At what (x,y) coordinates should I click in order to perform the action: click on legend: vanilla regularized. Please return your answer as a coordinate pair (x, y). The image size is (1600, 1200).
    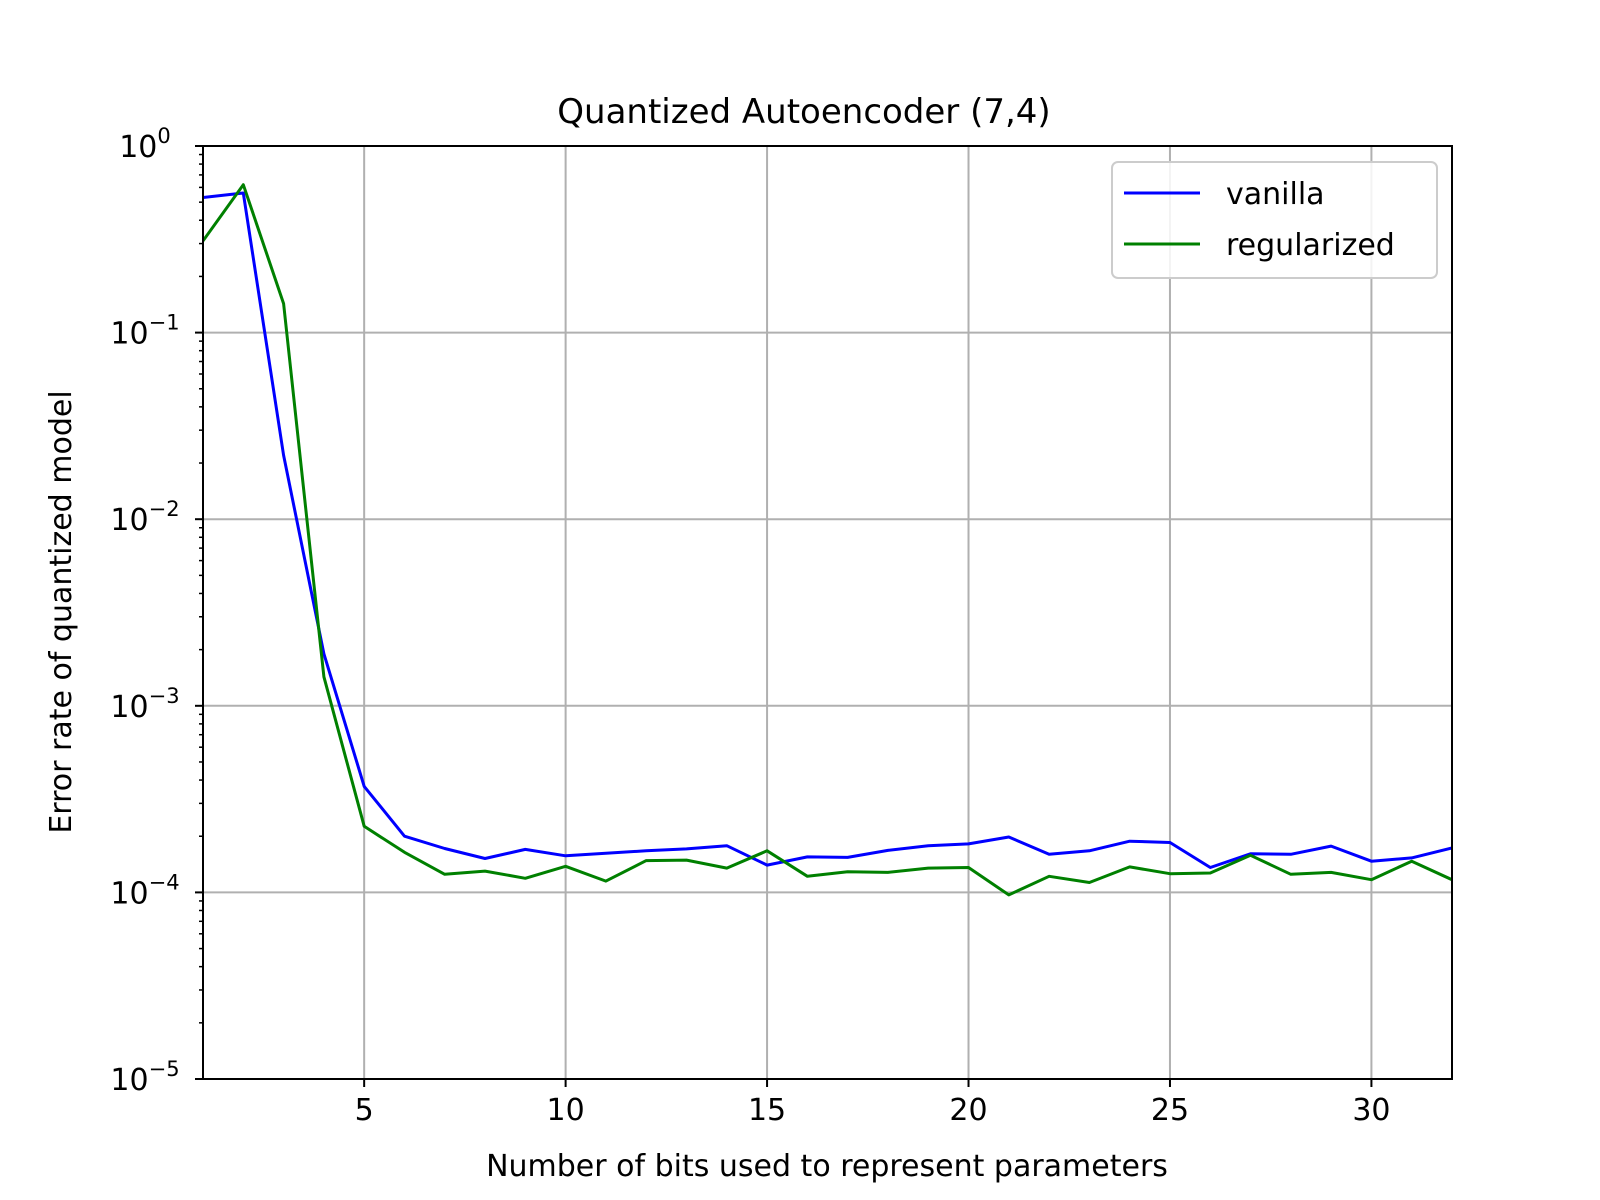
    Looking at the image, I should click on (1274, 220).